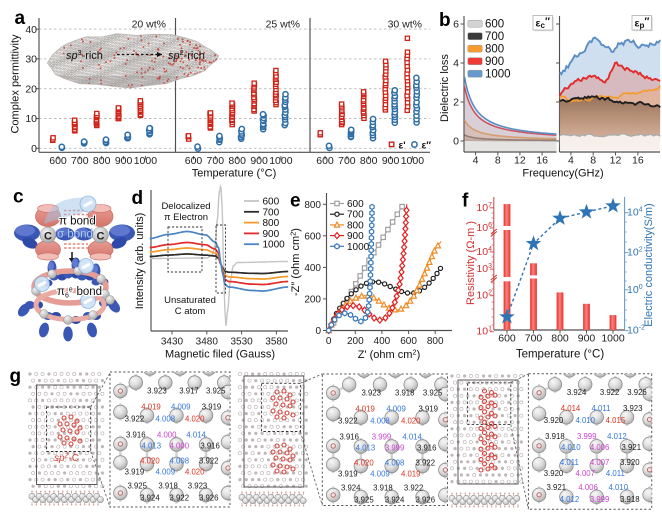 Image resolution: width=662 pixels, height=519 pixels. Describe the element at coordinates (276, 342) in the screenshot. I see `svg-text: 3580` at that location.